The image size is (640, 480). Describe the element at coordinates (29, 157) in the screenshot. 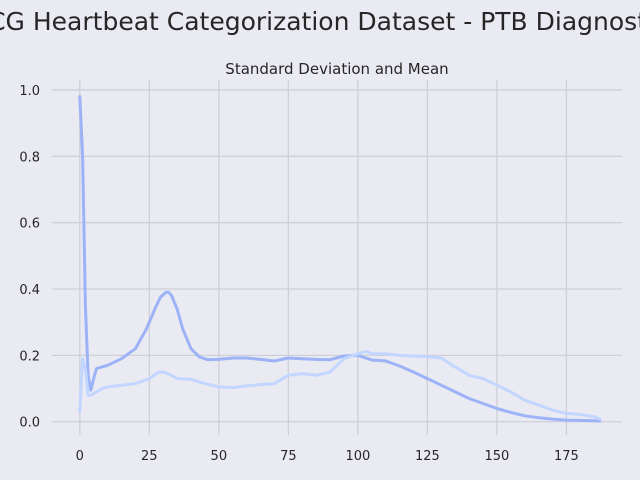

I see `y-tick-label: 0.8` at that location.